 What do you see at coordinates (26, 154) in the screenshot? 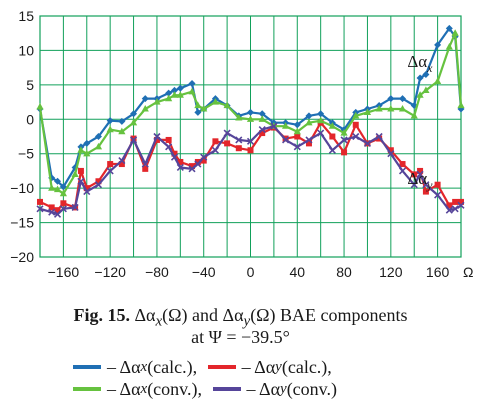
I see `y-tick-label: −5` at bounding box center [26, 154].